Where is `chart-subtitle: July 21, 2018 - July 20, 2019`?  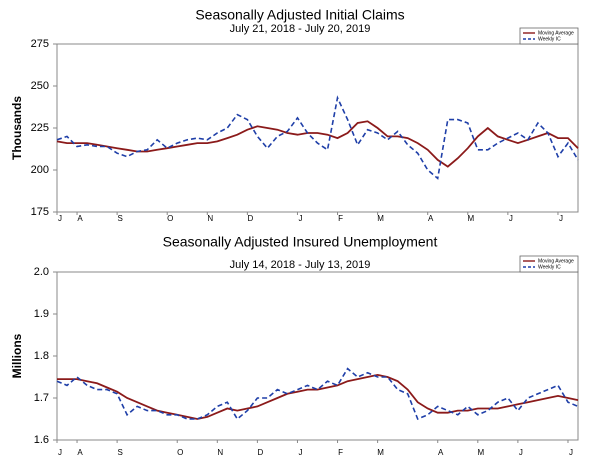 chart-subtitle: July 21, 2018 - July 20, 2019 is located at coordinates (300, 29).